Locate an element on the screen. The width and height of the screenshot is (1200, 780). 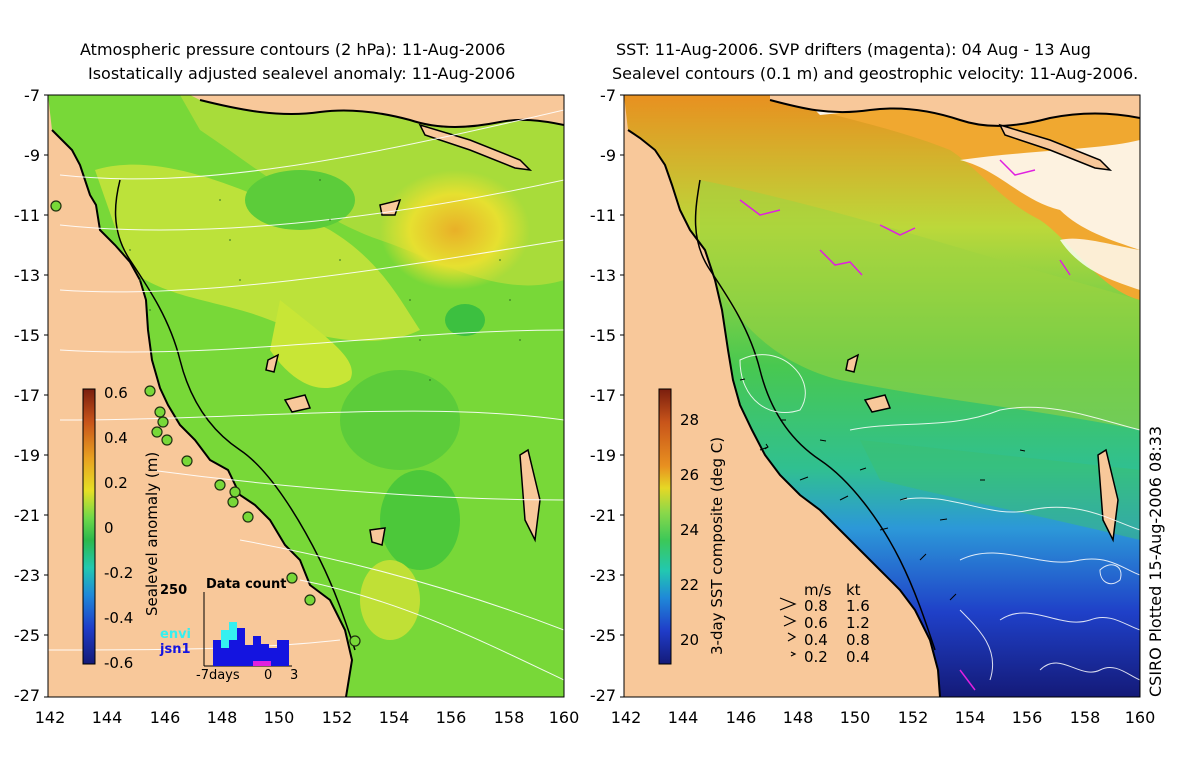
right-ytick: -13 is located at coordinates (602, 275).